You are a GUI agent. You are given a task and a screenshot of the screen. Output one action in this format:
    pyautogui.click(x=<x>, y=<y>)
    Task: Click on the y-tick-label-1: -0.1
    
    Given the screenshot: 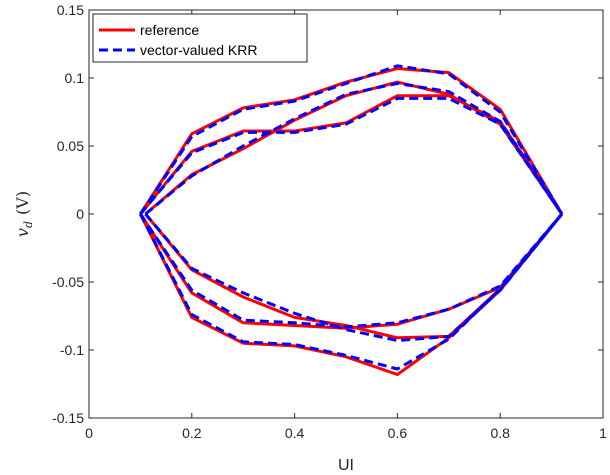 What is the action you would take?
    pyautogui.click(x=72, y=350)
    